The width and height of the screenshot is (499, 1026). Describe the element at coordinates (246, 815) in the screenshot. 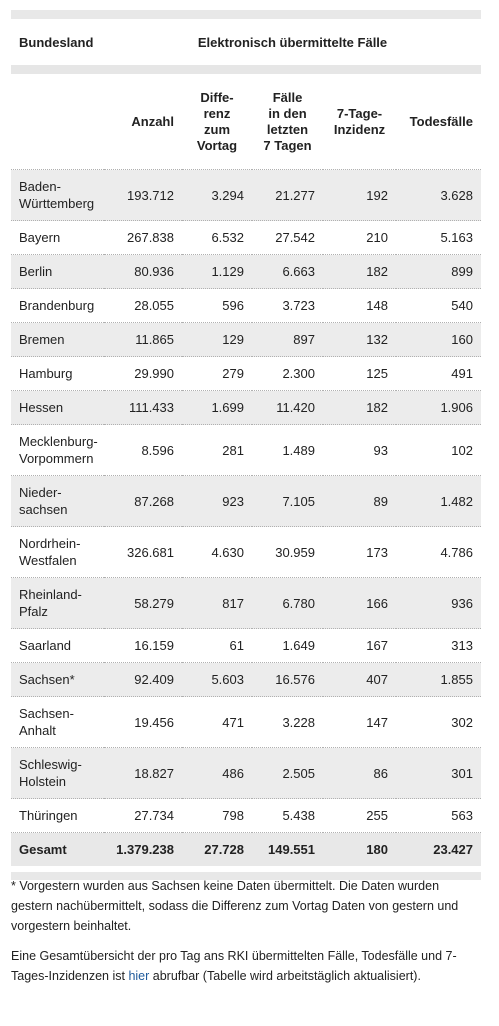

I see `table-row: Thüringen 27.734 798 5.438 255 563` at that location.